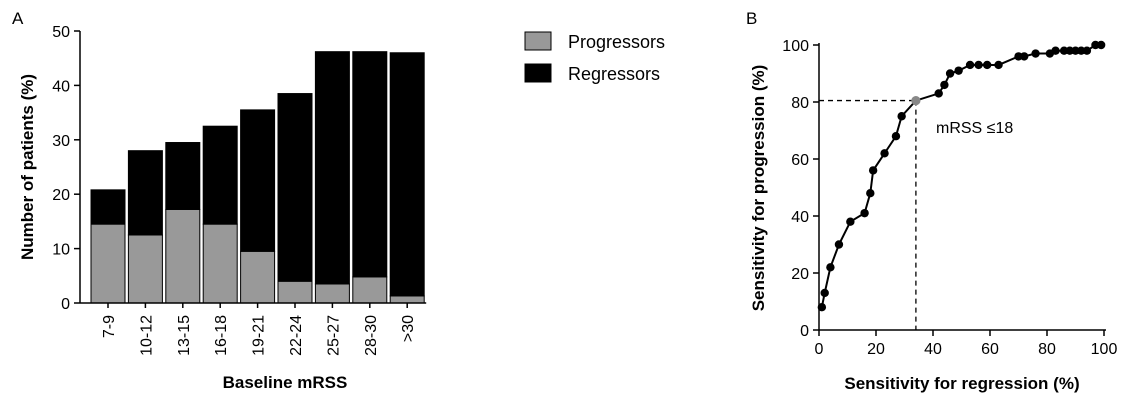 Image resolution: width=1121 pixels, height=395 pixels. What do you see at coordinates (285, 382) in the screenshot?
I see `x-axis-title-a: Baseline mRSS` at bounding box center [285, 382].